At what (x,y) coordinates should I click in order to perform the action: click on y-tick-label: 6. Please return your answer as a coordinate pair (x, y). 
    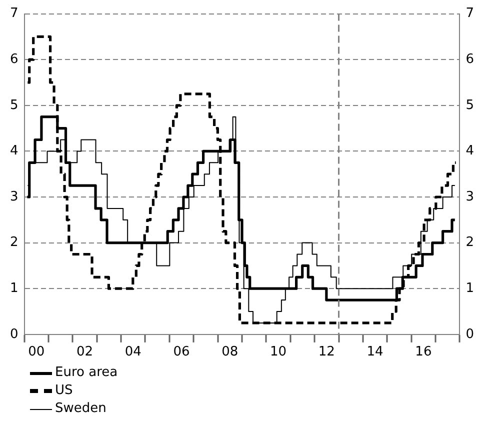
    Looking at the image, I should click on (14, 59).